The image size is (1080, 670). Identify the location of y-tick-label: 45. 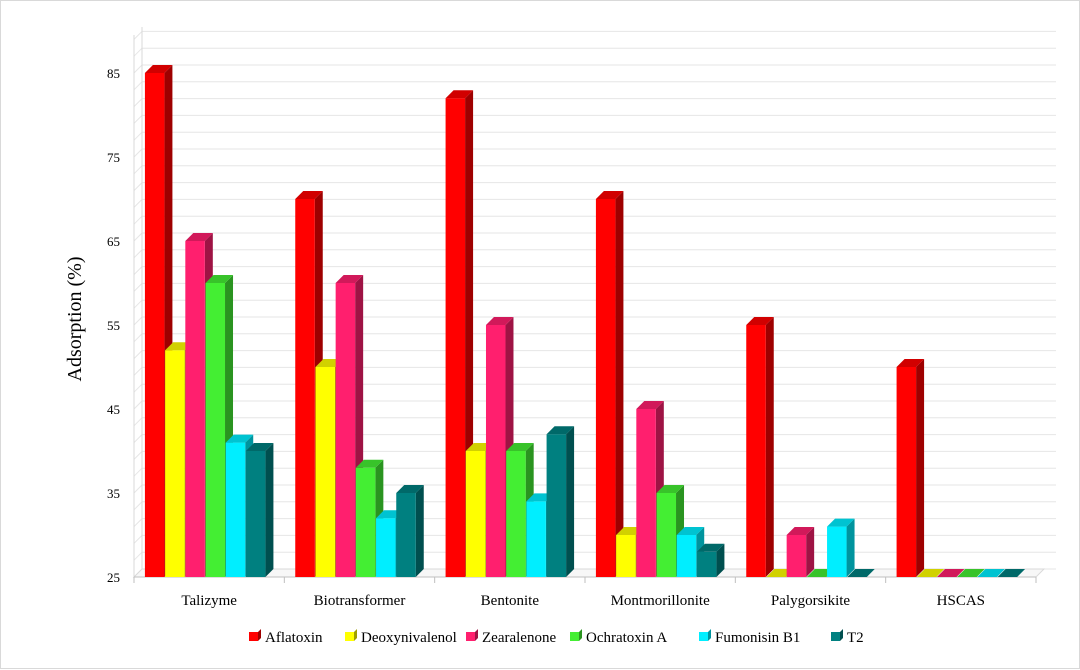
(113, 409).